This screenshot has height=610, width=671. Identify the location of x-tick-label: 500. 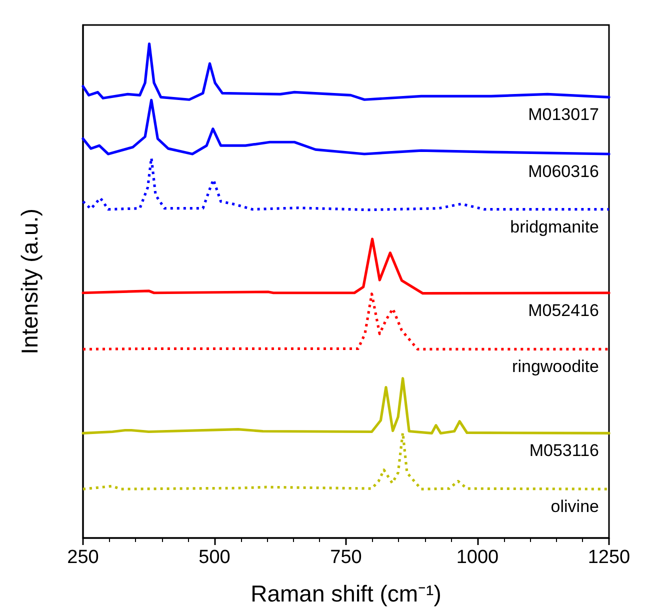
(214, 557).